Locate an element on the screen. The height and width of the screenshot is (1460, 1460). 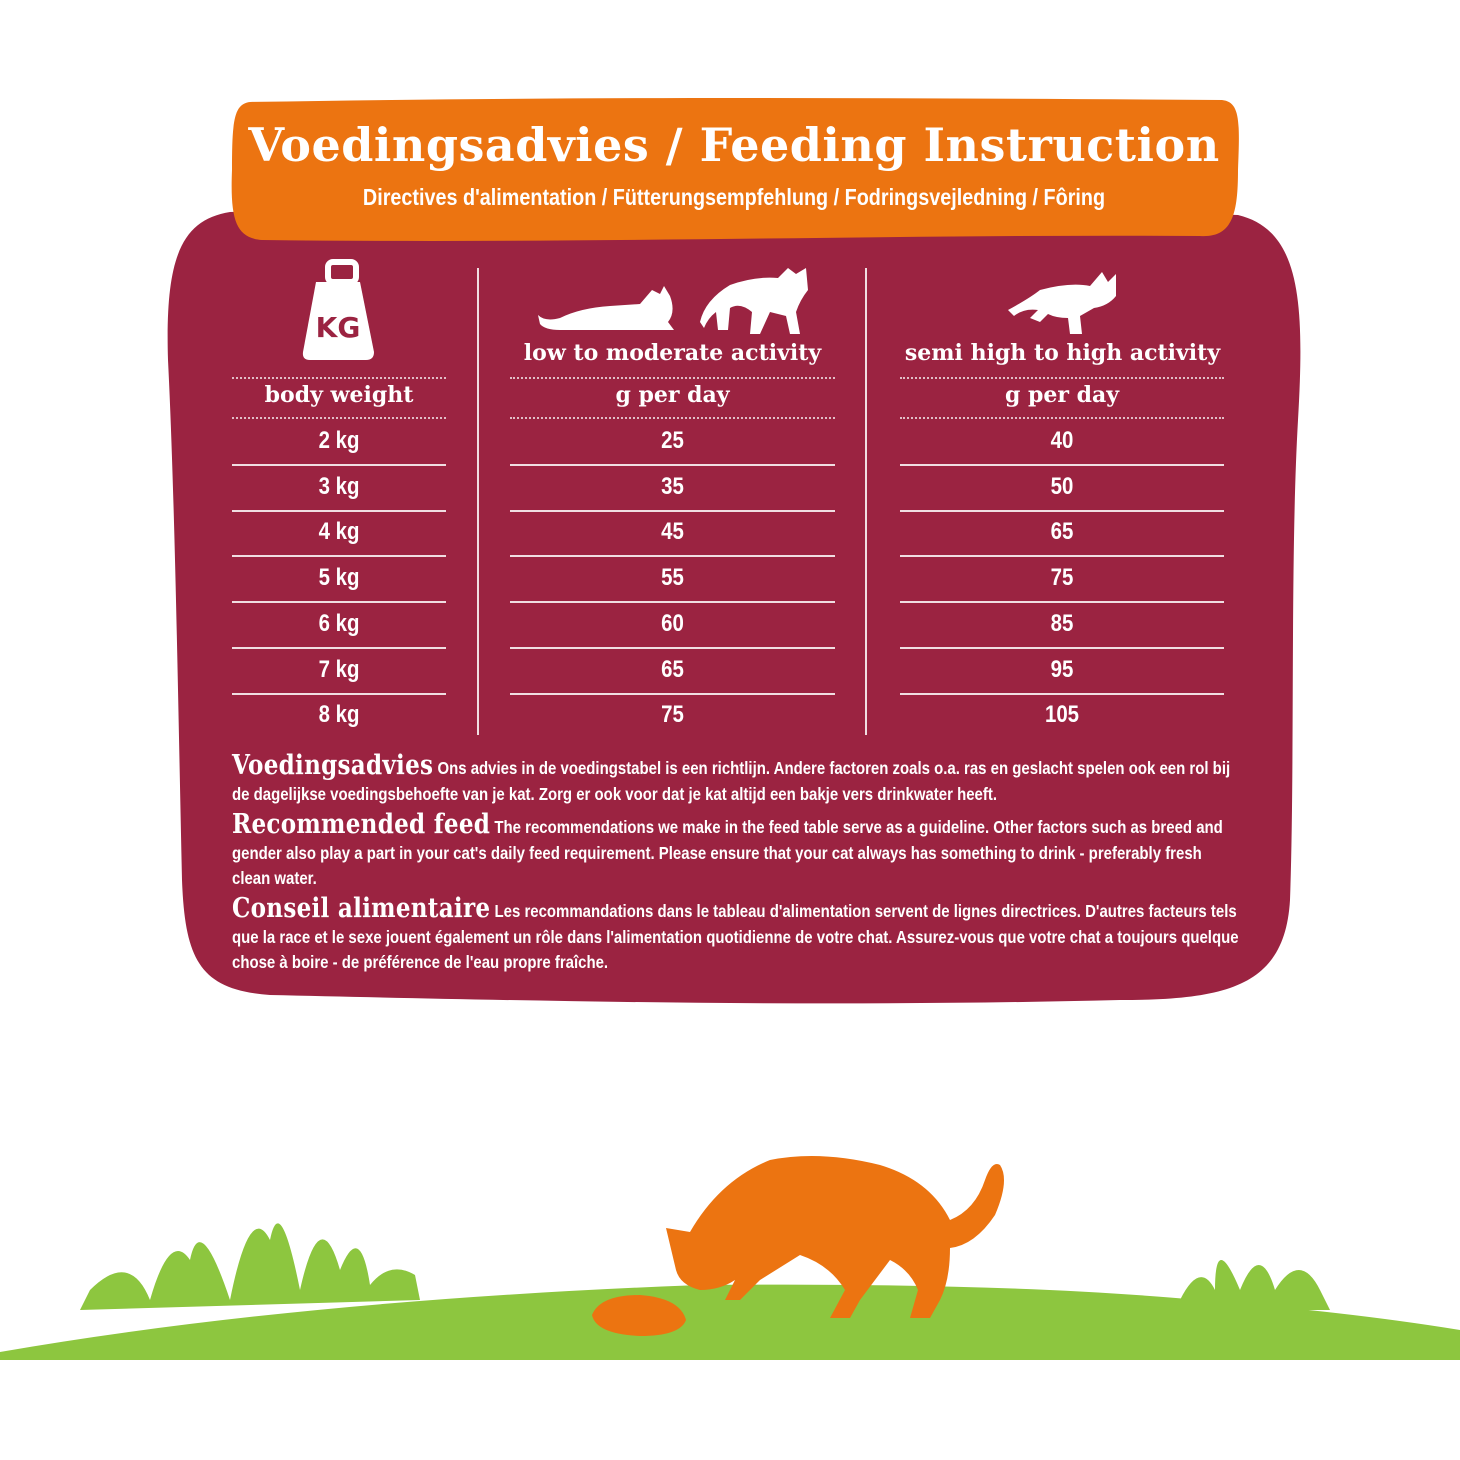
grams-per-day-cell: 105 is located at coordinates (1062, 715).